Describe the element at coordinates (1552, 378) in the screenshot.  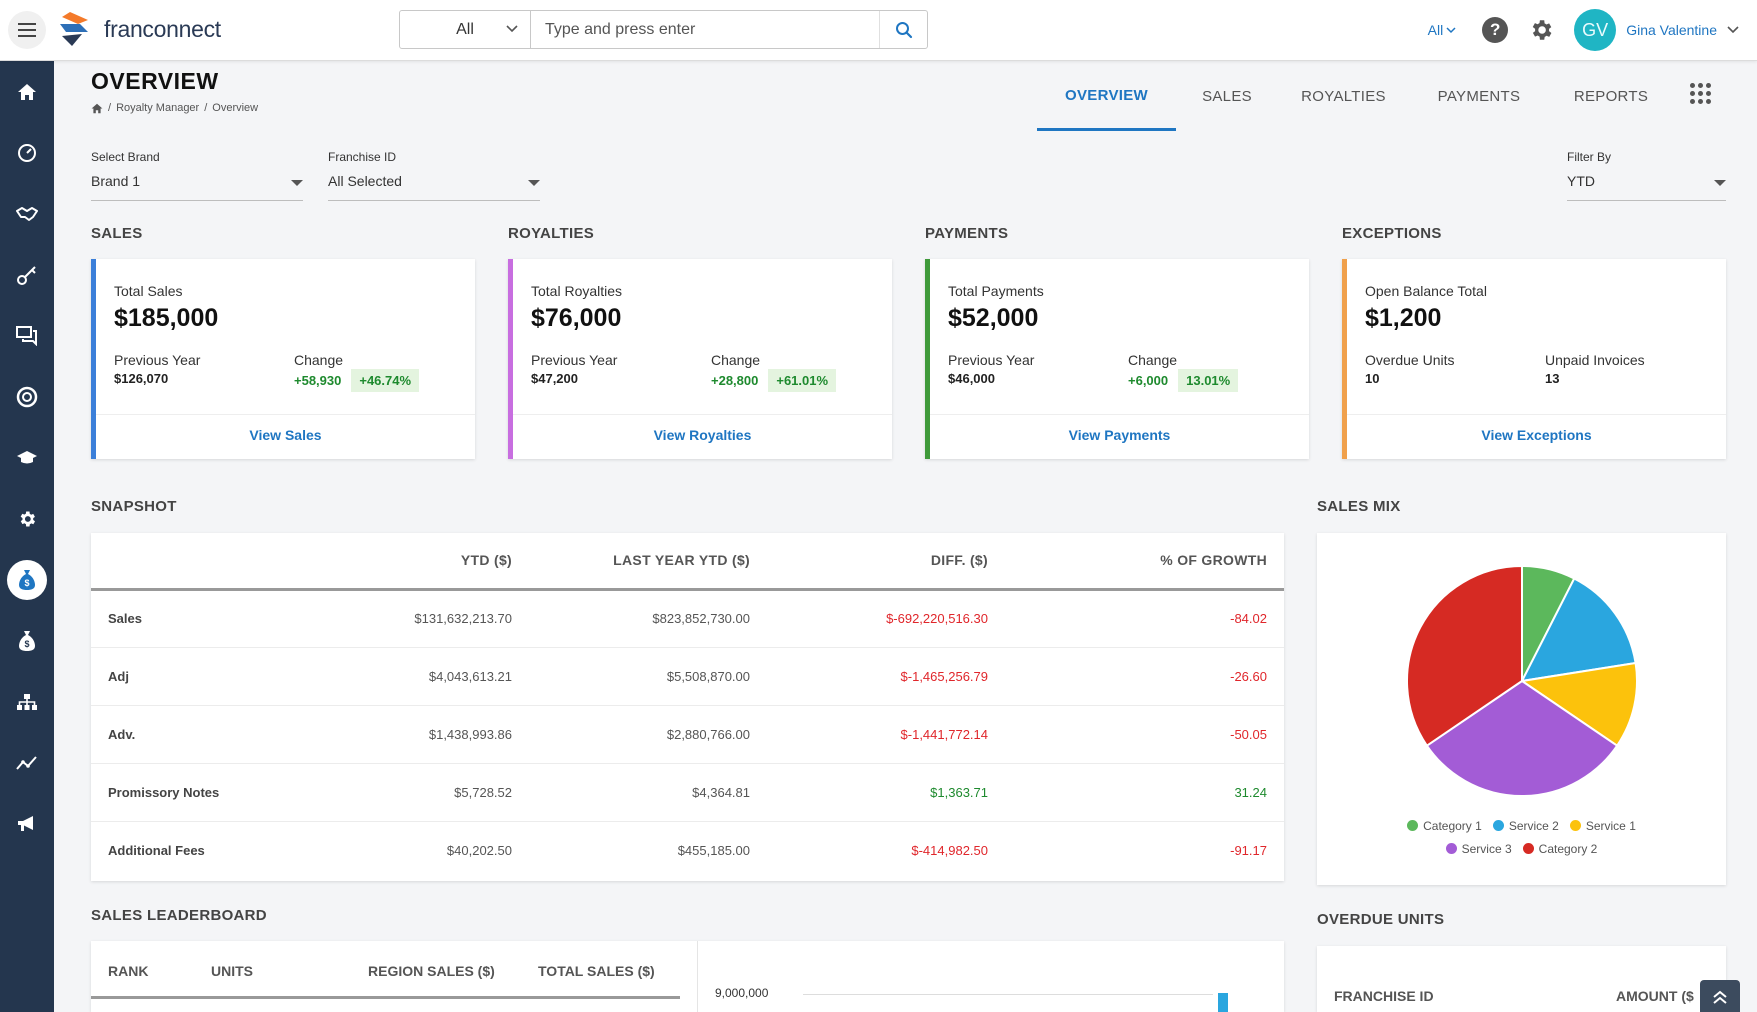
I see `kpi-sub-value: 13` at that location.